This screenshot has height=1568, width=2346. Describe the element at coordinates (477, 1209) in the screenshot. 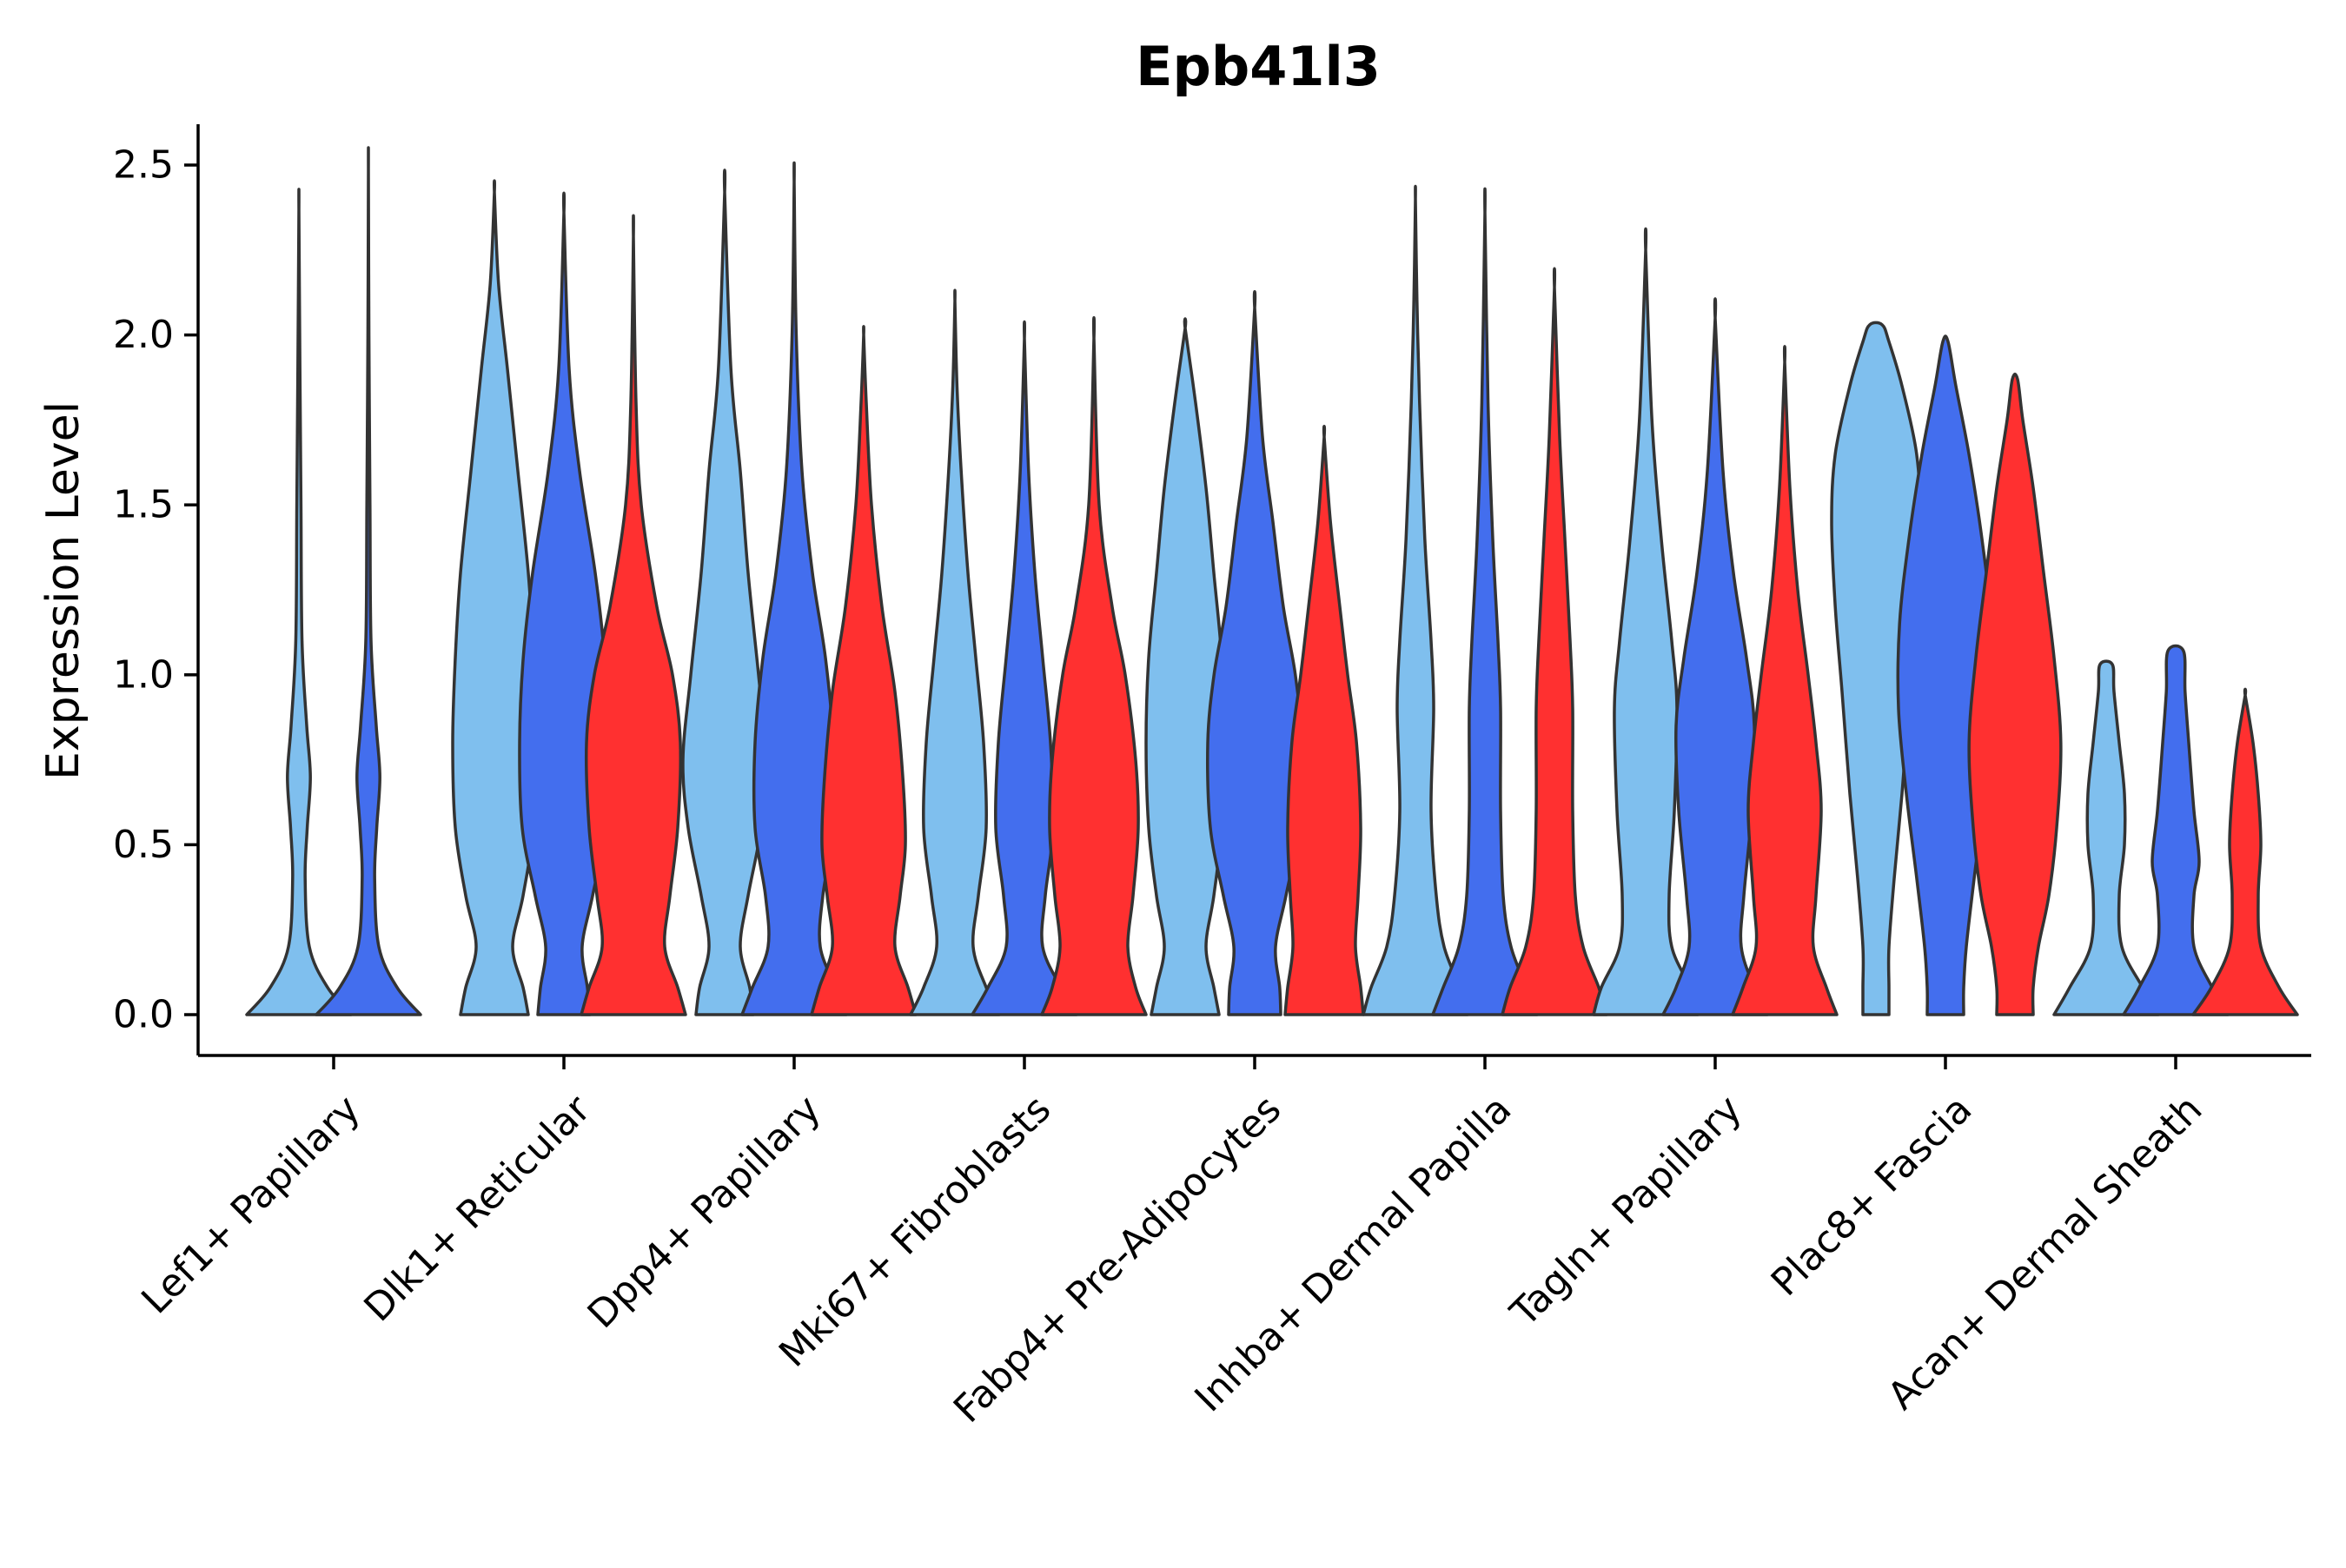

I see `x-tick-label-1: Dlk1+ Reticular` at that location.